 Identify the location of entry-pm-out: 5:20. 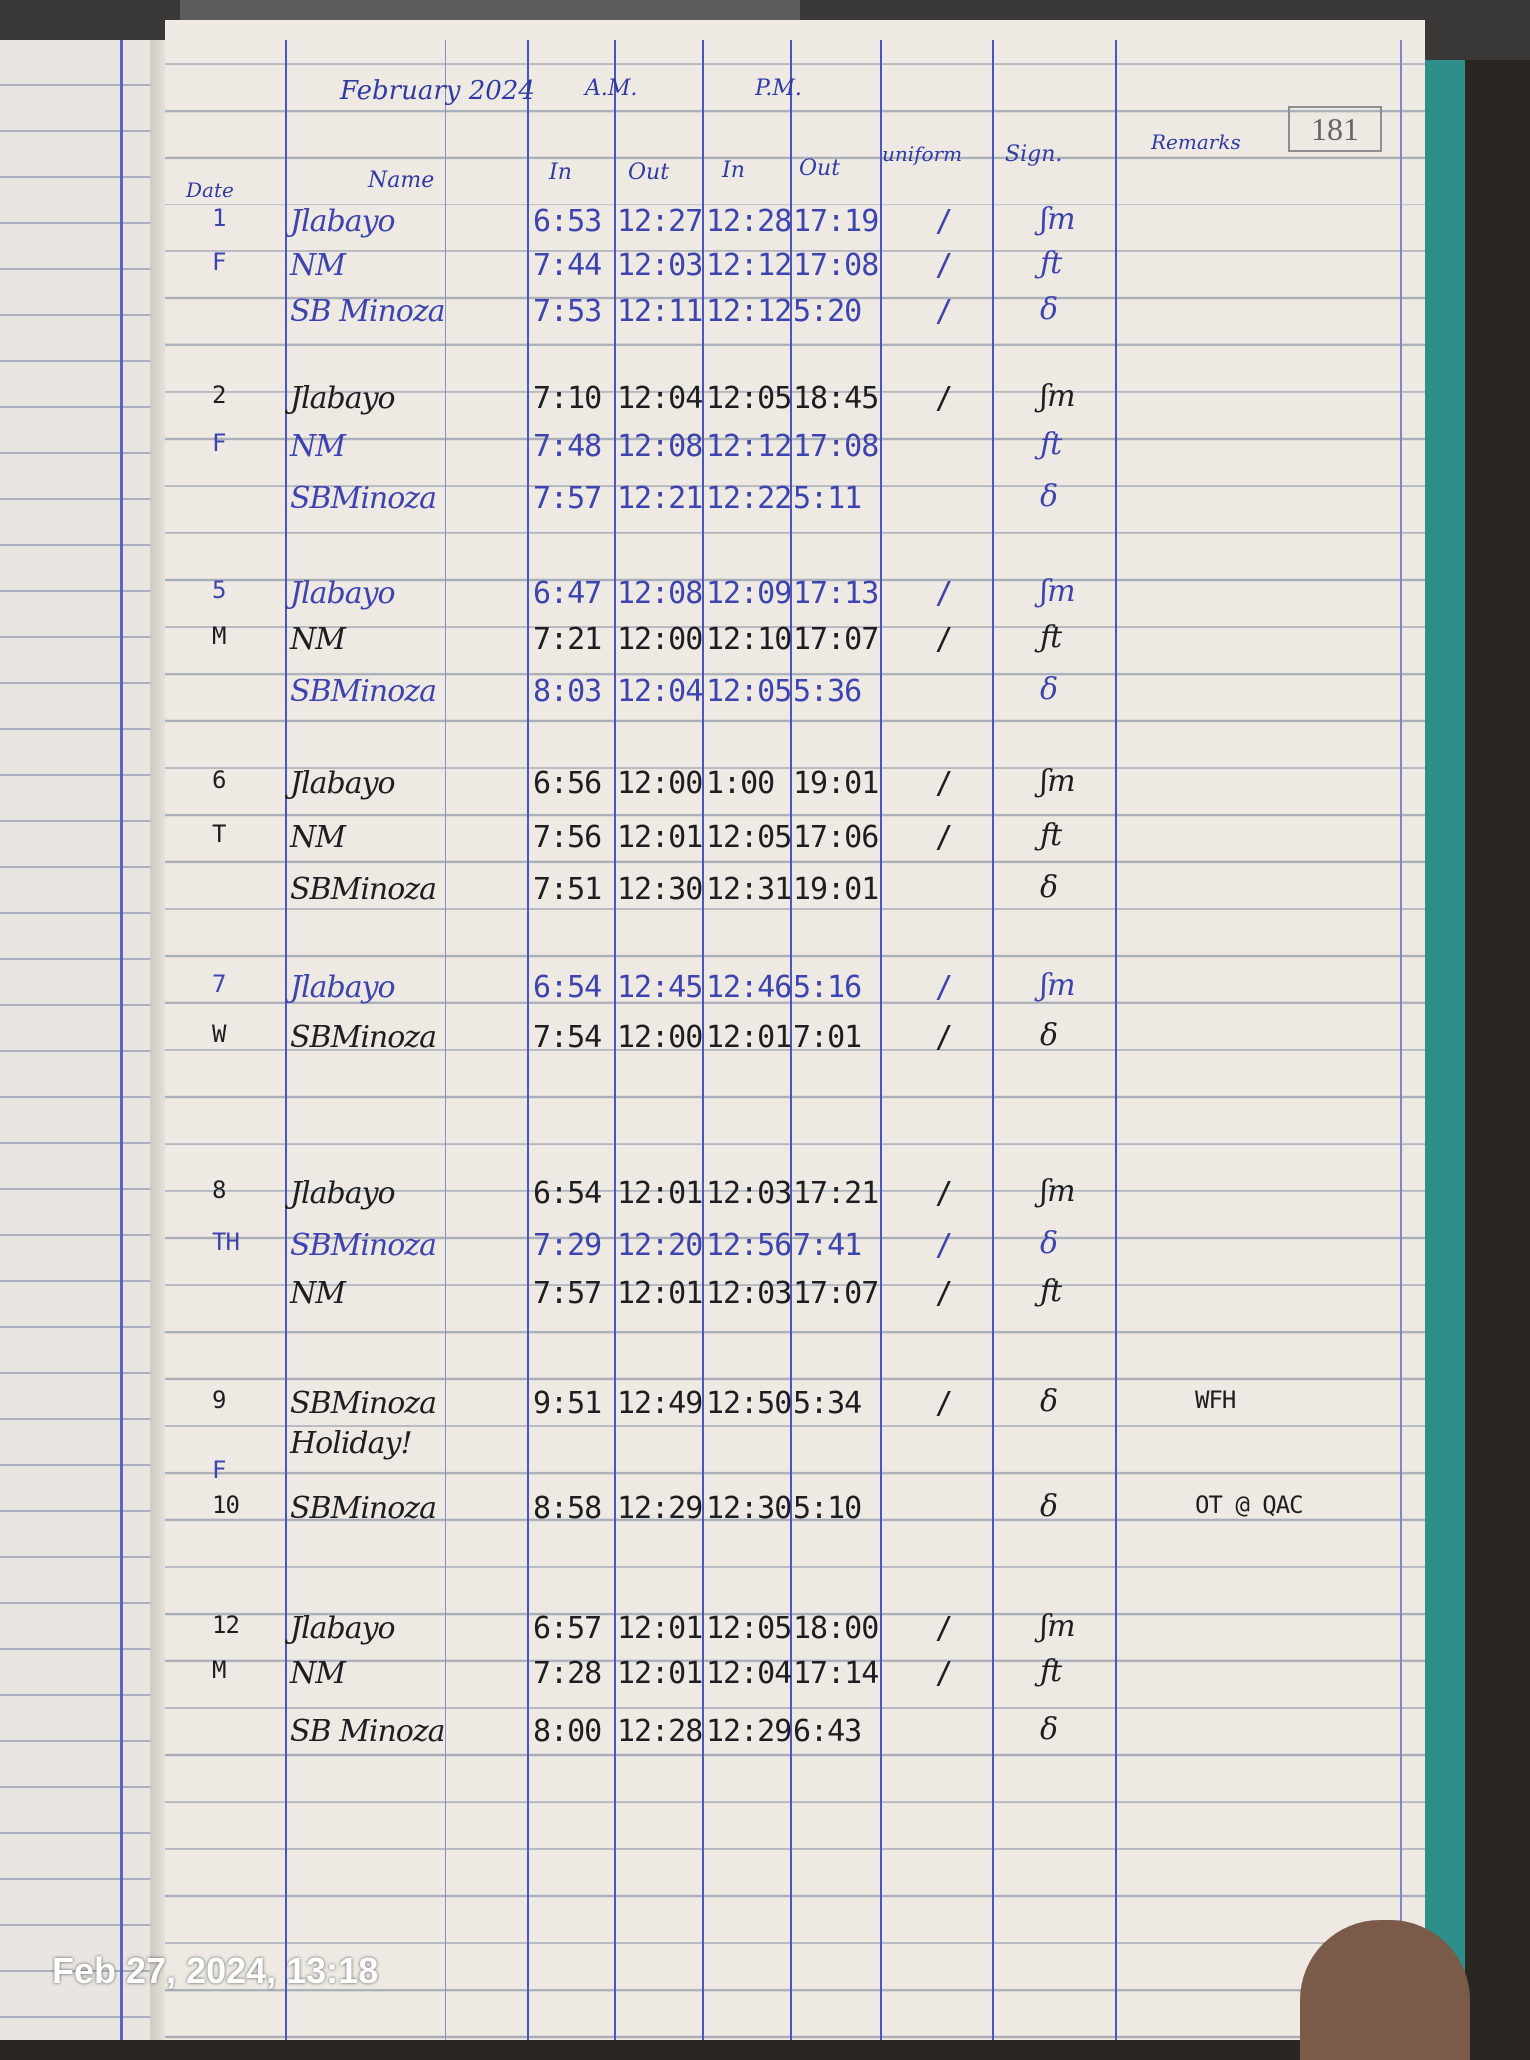
(827, 311).